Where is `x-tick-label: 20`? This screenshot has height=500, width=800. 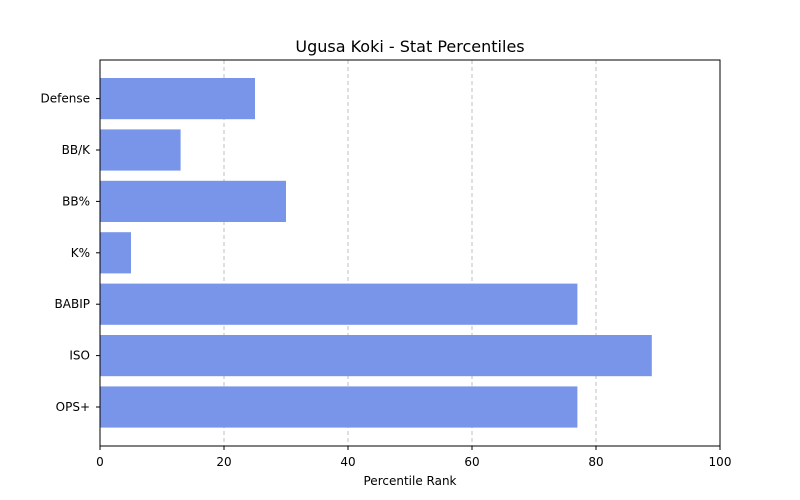 x-tick-label: 20 is located at coordinates (223, 462).